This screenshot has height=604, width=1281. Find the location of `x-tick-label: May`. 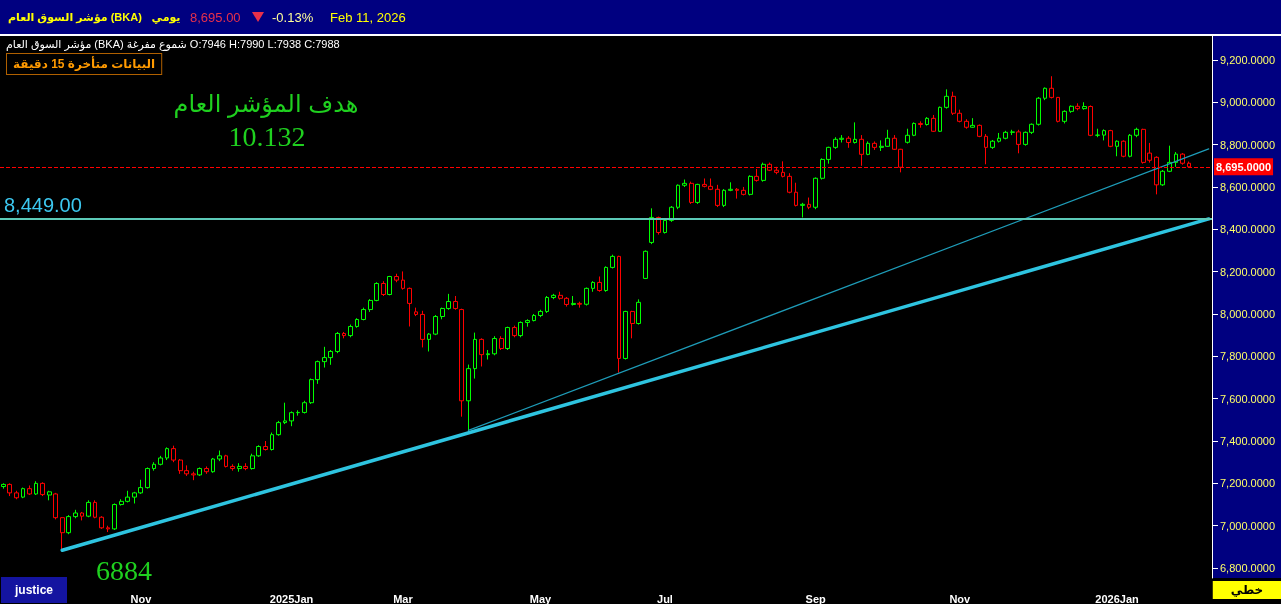

x-tick-label: May is located at coordinates (541, 598).